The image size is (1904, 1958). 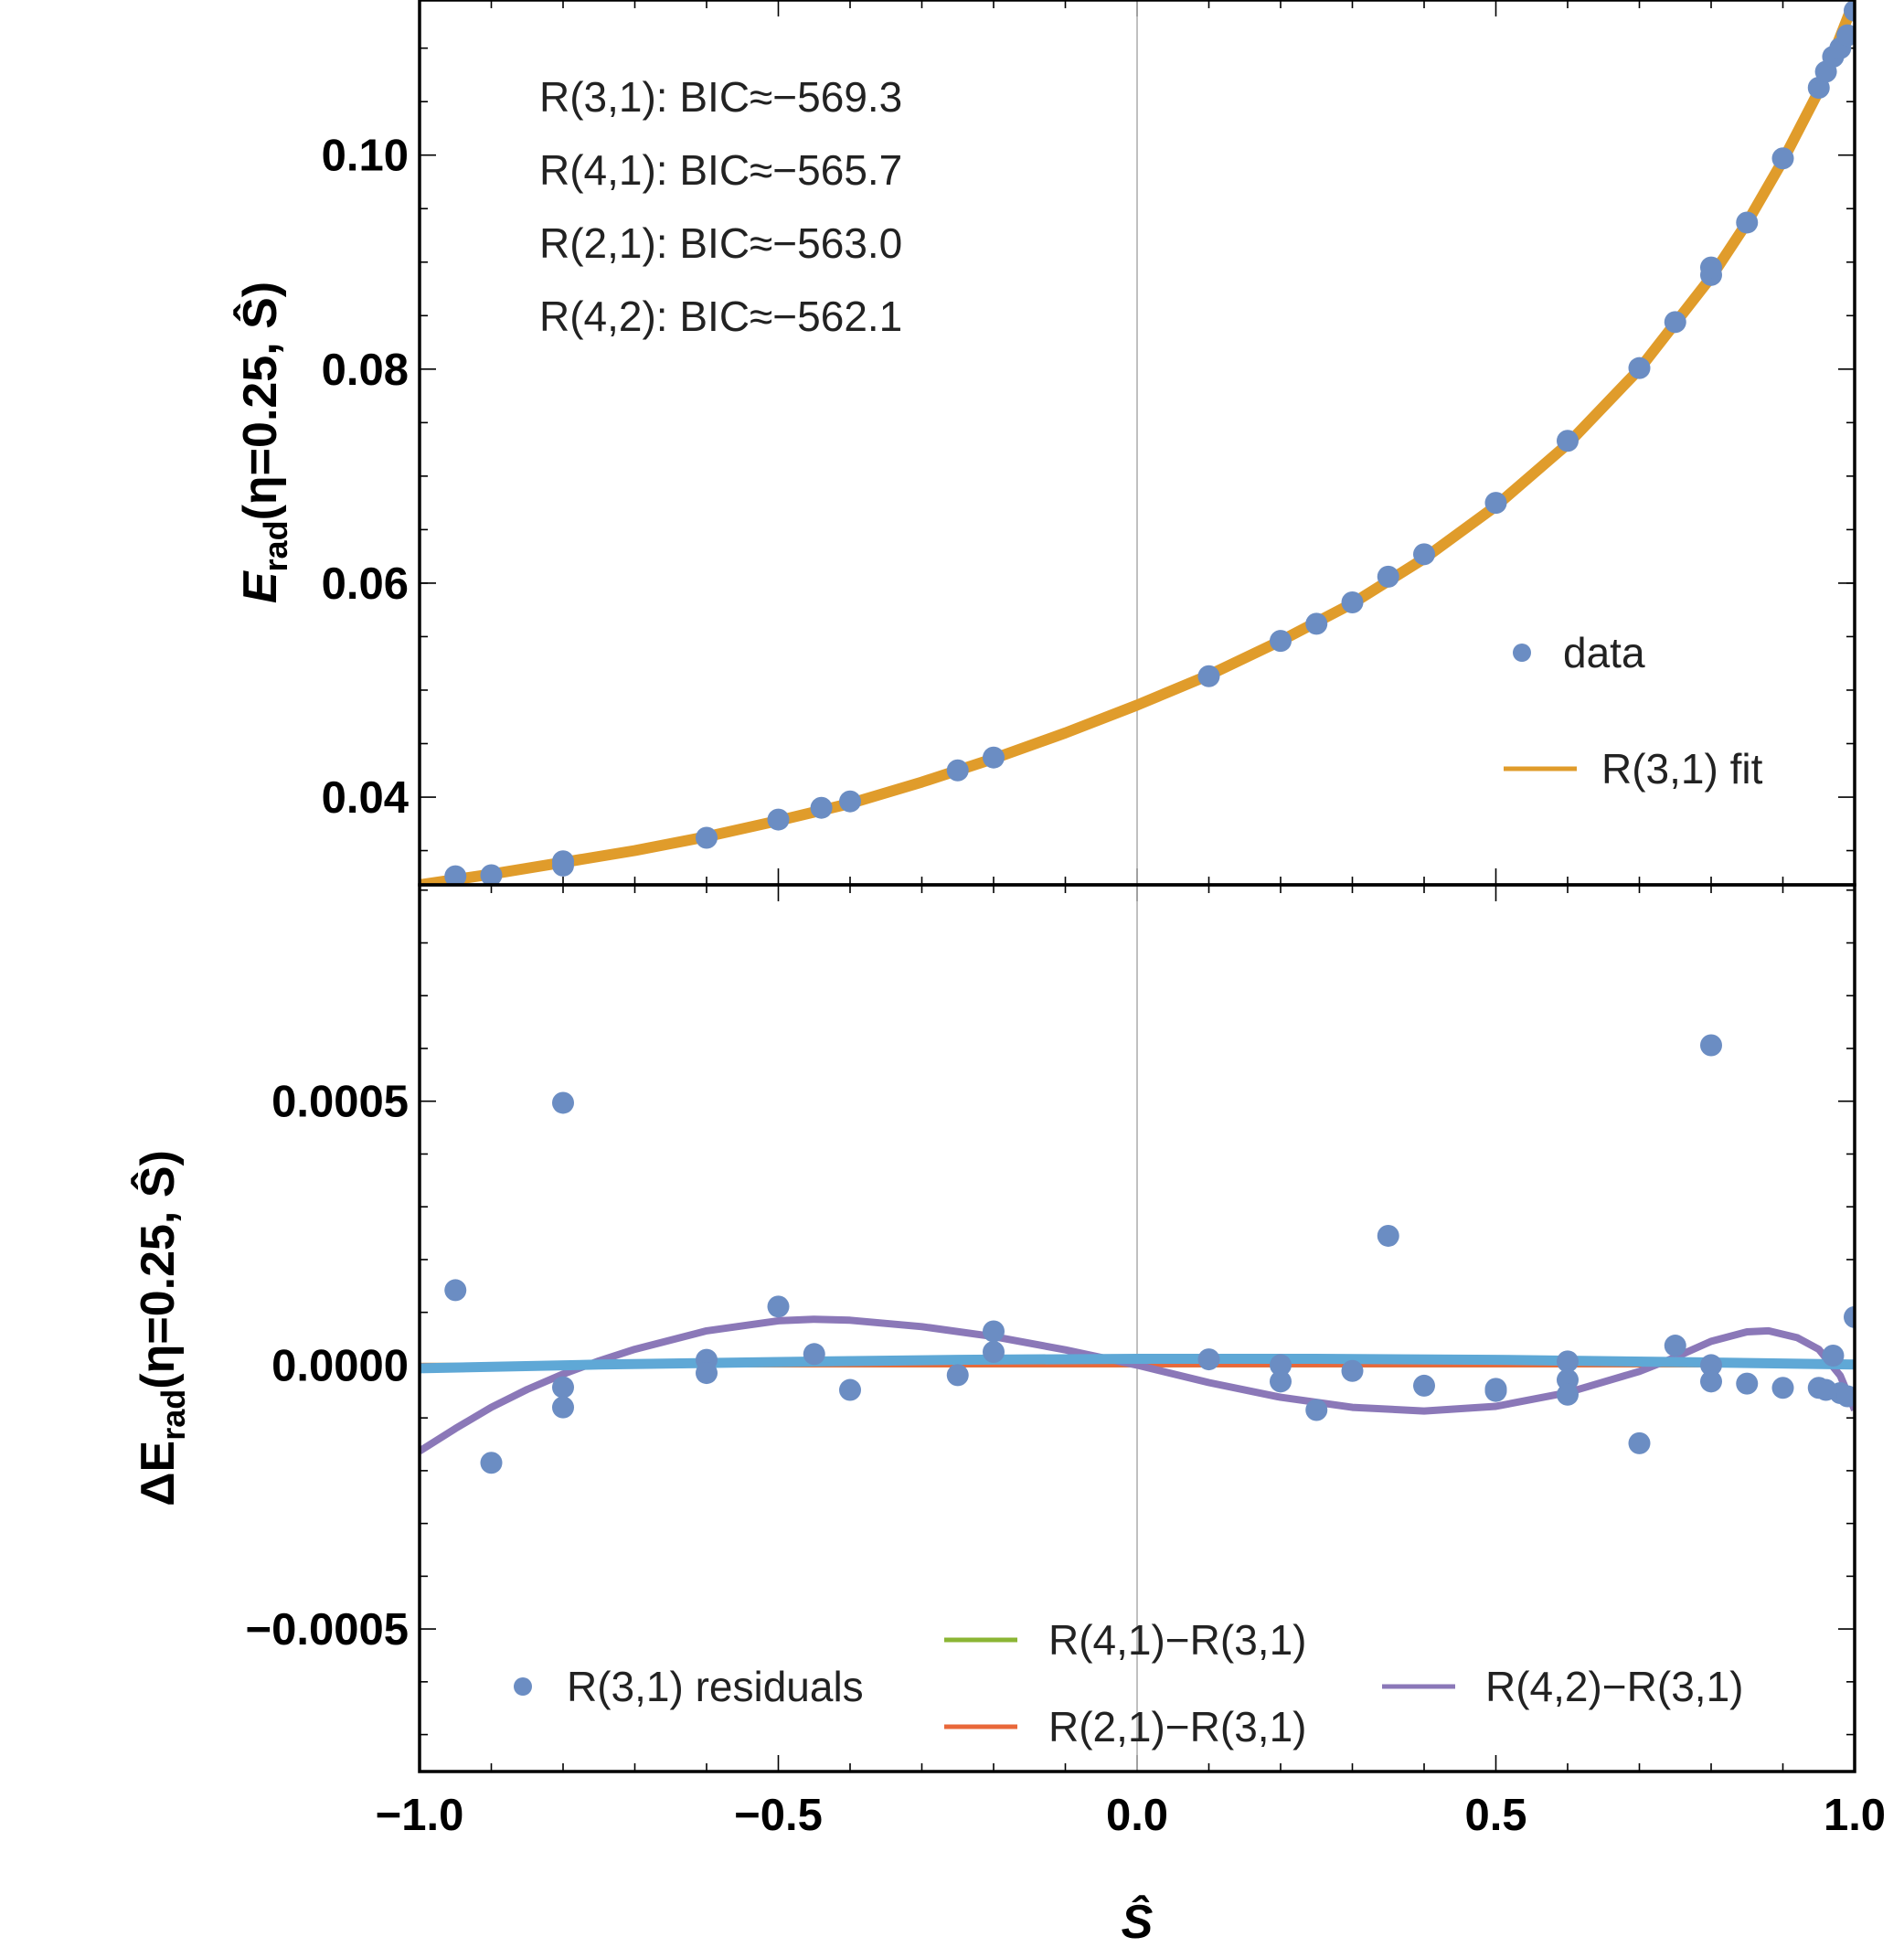 I want to click on x-tick-label: 0.5, so click(x=1495, y=1815).